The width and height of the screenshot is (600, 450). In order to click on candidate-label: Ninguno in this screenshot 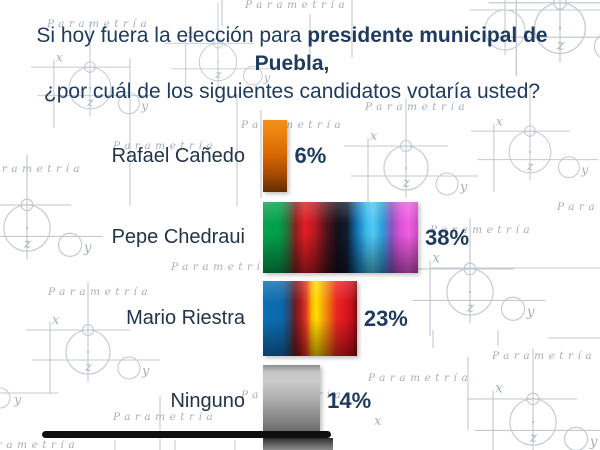, I will do `click(207, 400)`.